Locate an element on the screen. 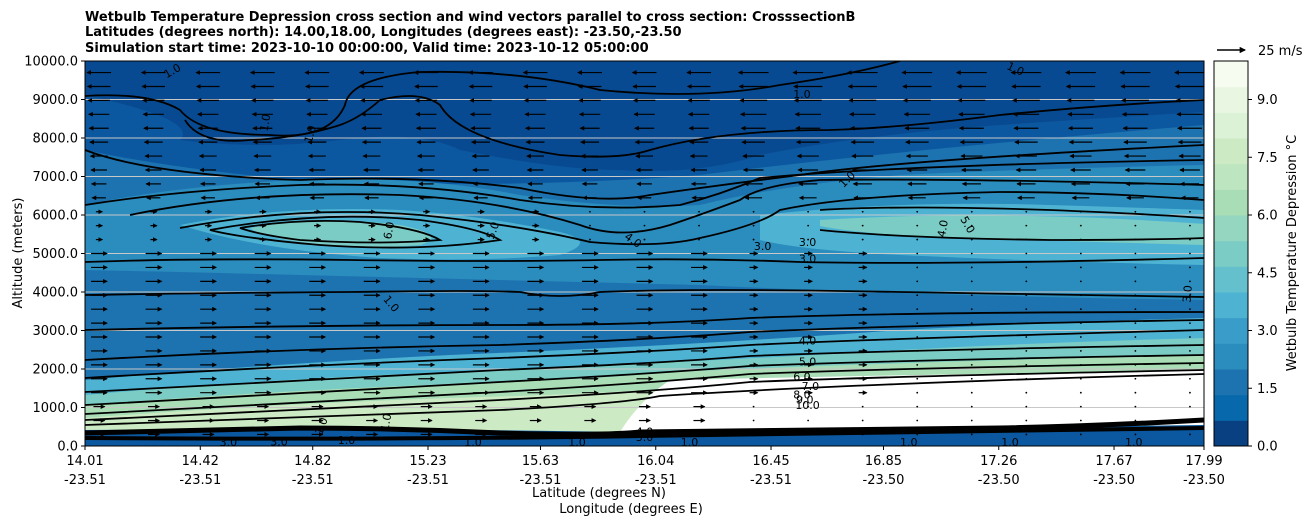  colorbar-tick-label: 7.5 is located at coordinates (1267, 158).